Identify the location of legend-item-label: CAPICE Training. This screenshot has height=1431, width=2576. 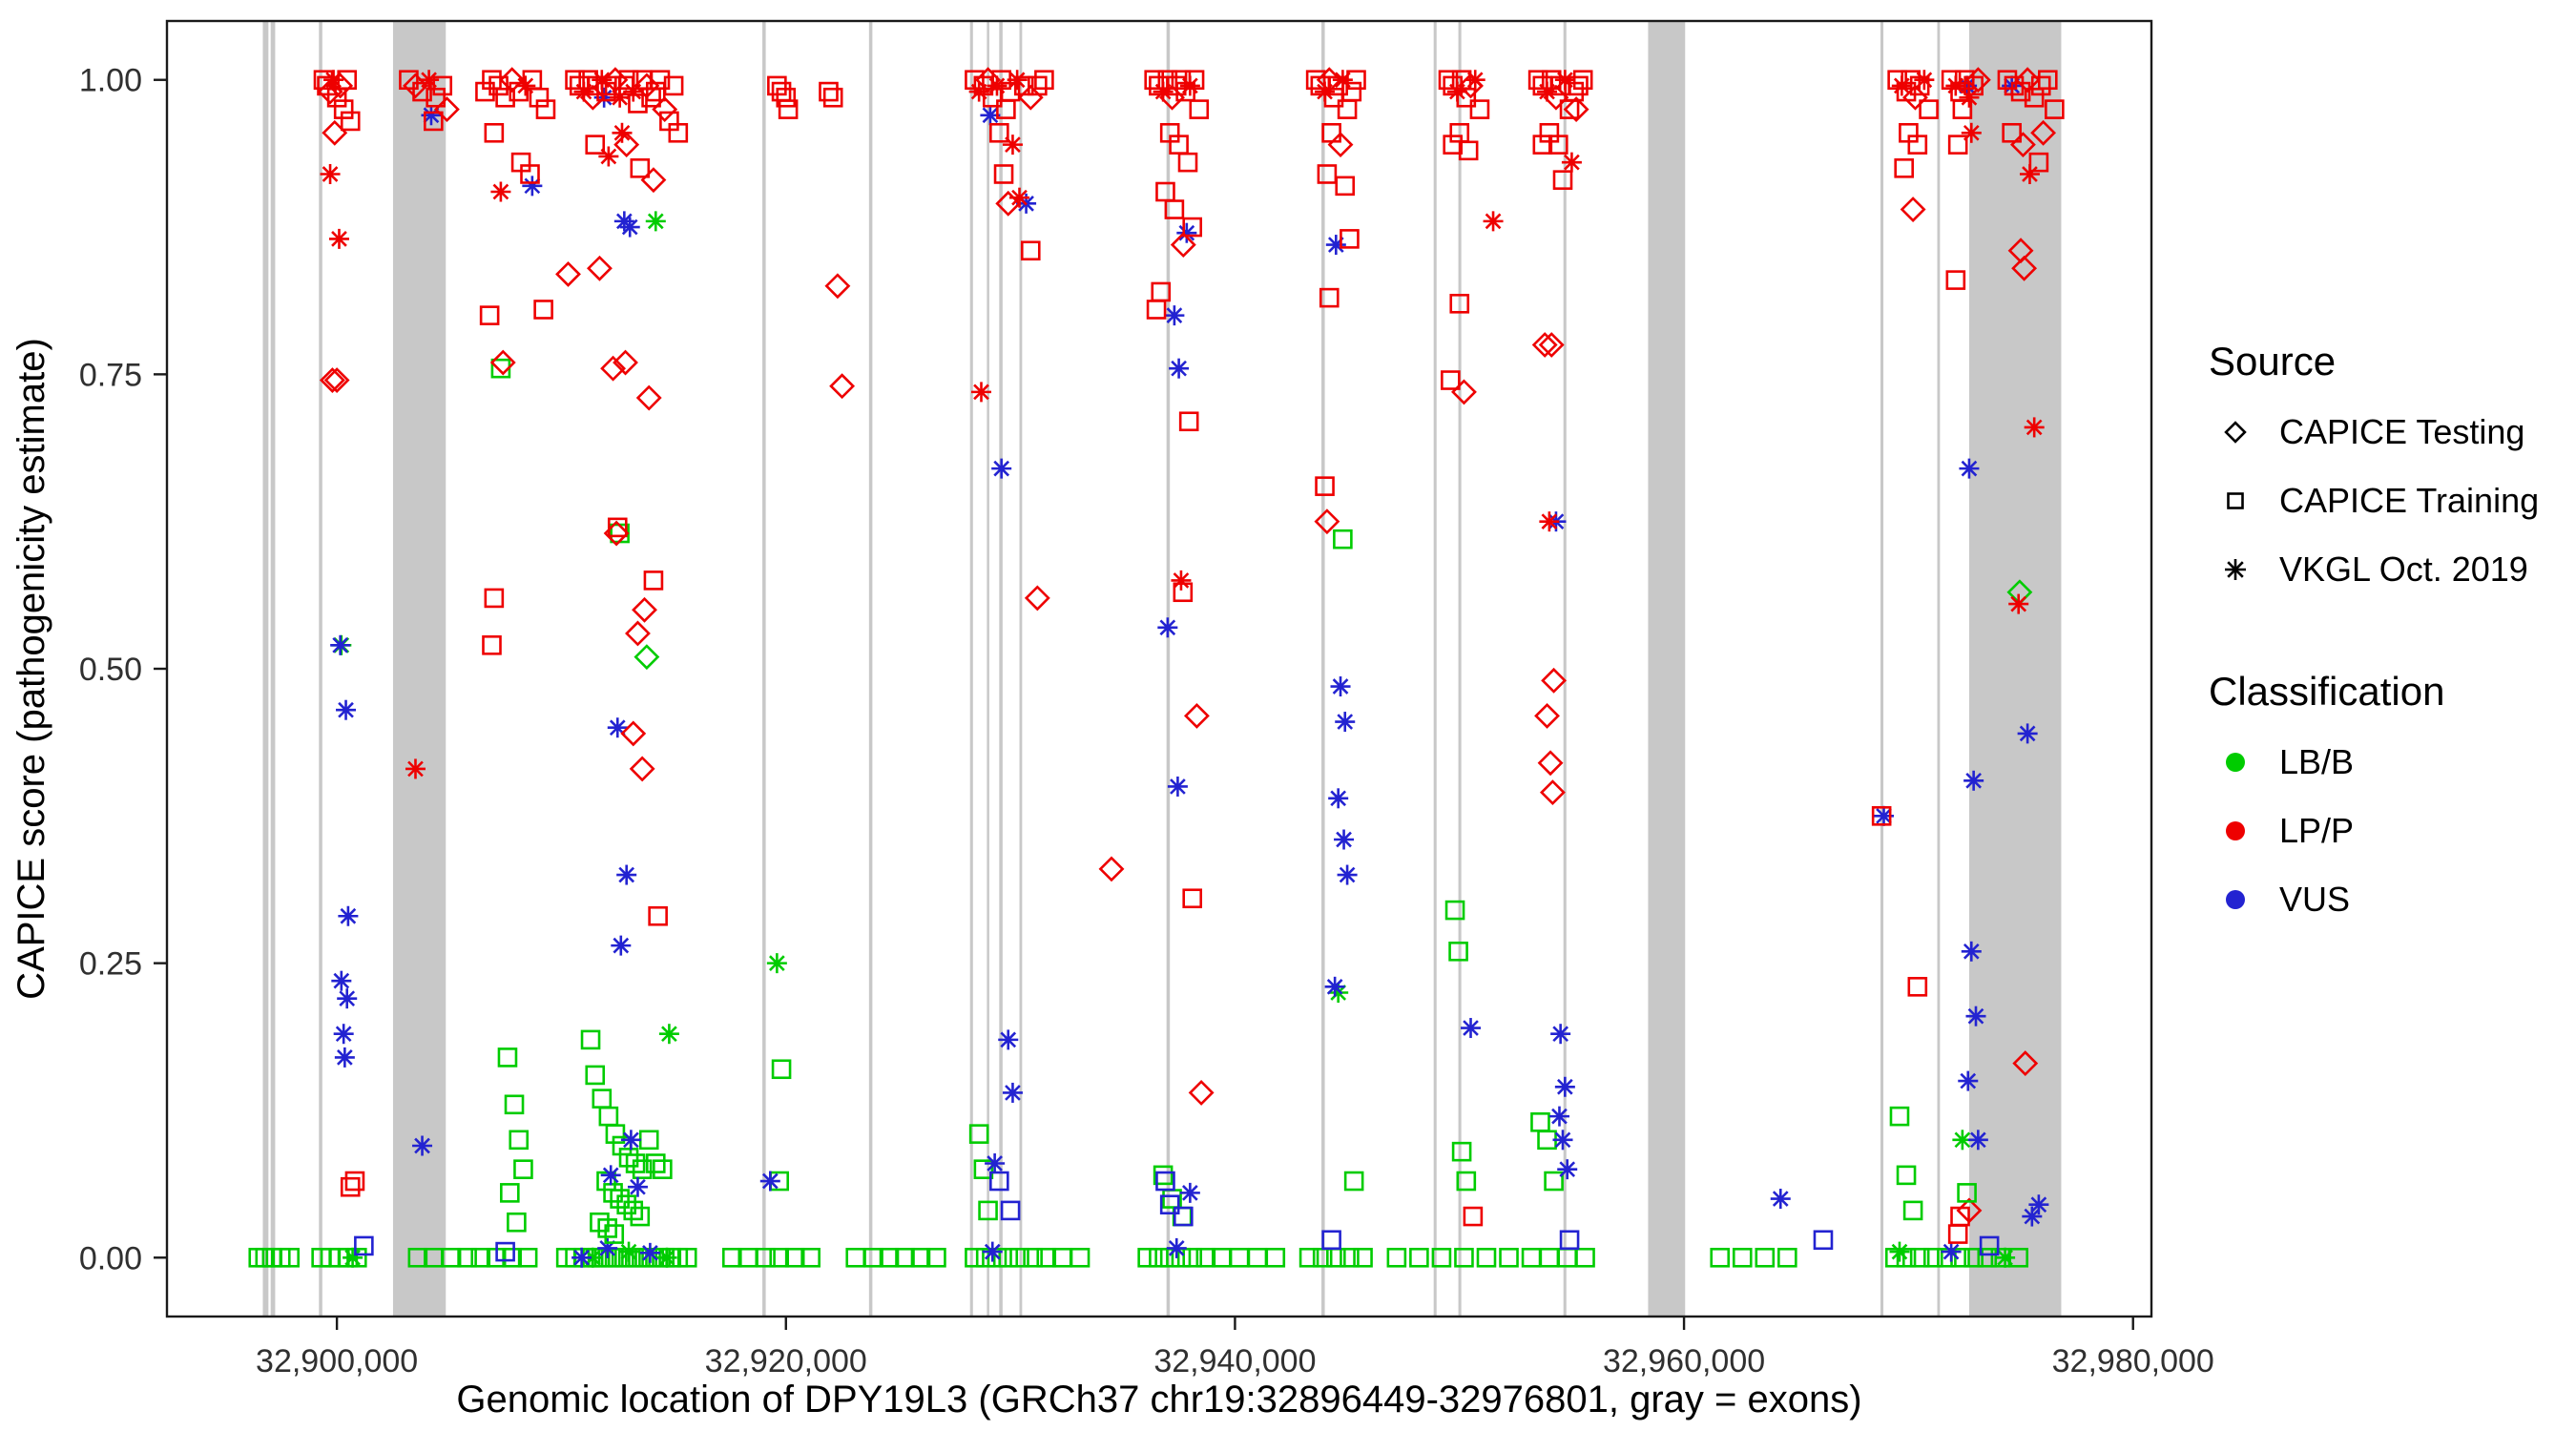
(2409, 501).